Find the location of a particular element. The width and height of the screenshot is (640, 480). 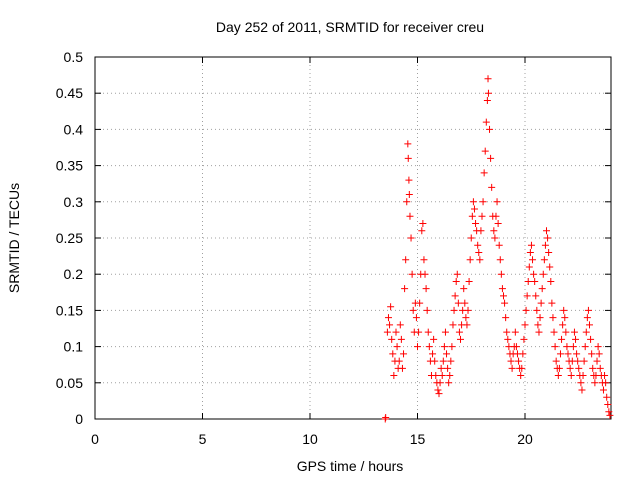

y-axis-label: SRMTID / TECUs is located at coordinates (14, 238).